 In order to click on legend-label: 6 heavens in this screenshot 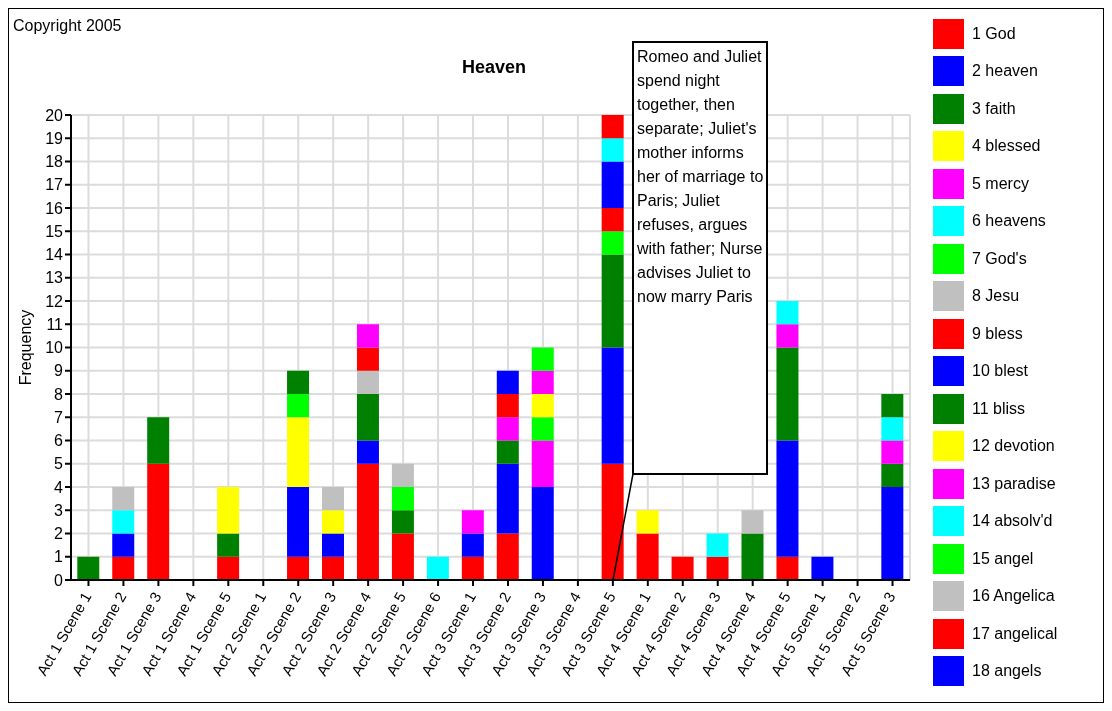, I will do `click(1009, 221)`.